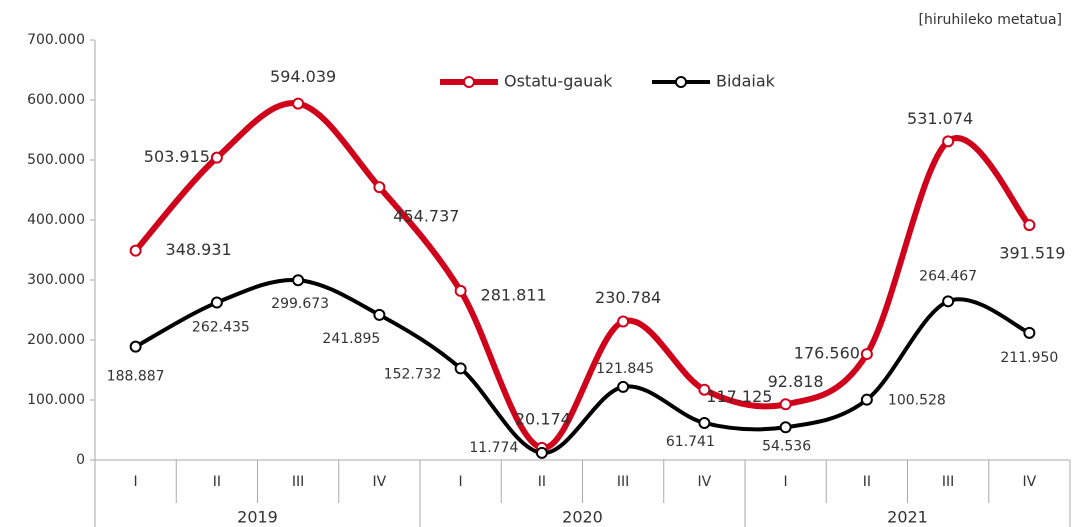  What do you see at coordinates (56, 100) in the screenshot?
I see `y-tick-label: 600.000` at bounding box center [56, 100].